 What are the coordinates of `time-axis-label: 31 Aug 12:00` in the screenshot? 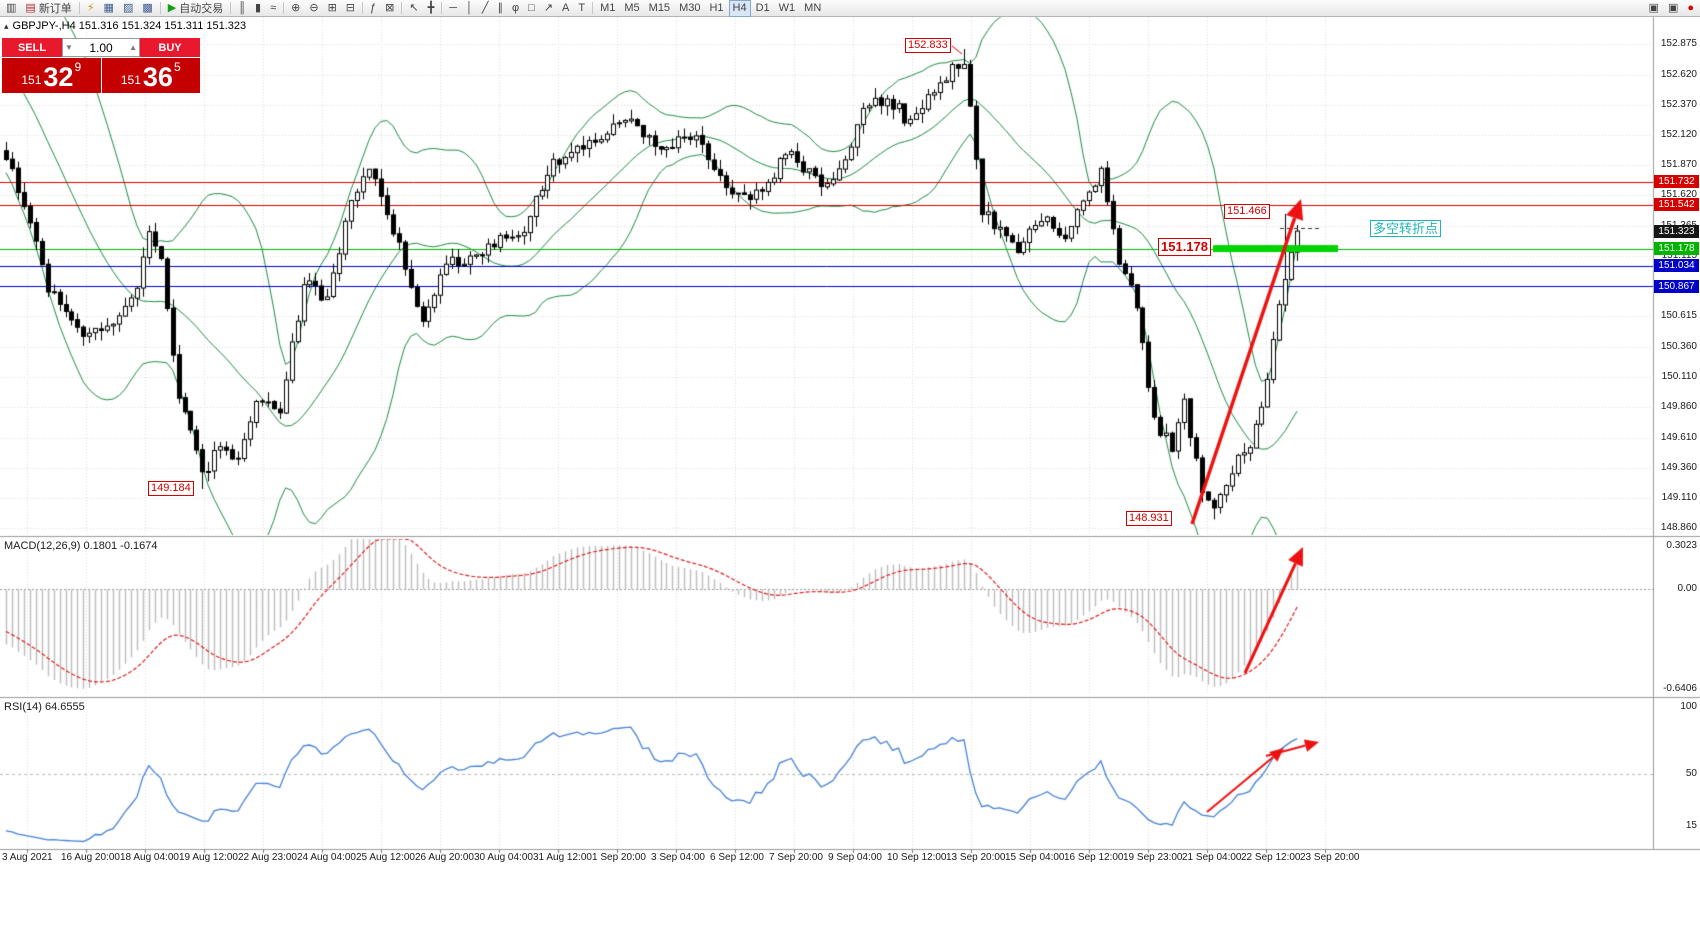 It's located at (562, 857).